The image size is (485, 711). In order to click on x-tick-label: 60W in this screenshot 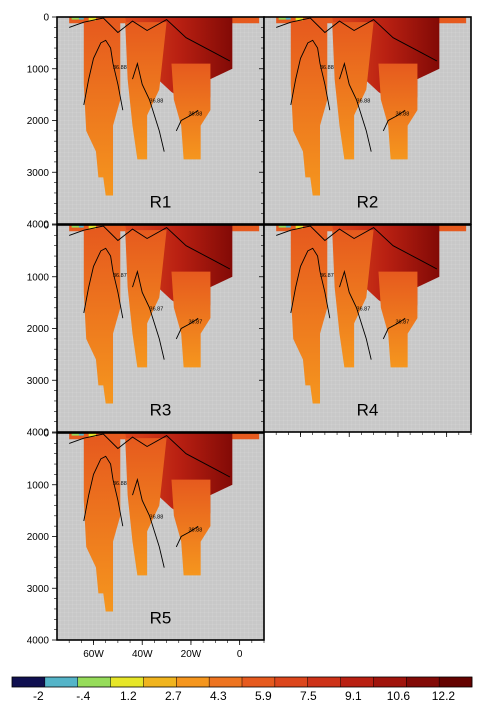, I will do `click(93, 654)`.